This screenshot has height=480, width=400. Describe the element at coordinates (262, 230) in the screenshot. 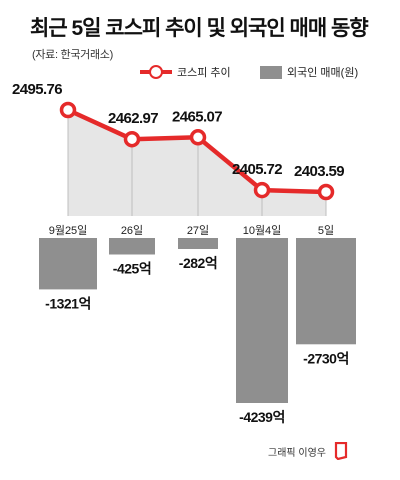

I see `x-tick-label: 10월4일` at that location.